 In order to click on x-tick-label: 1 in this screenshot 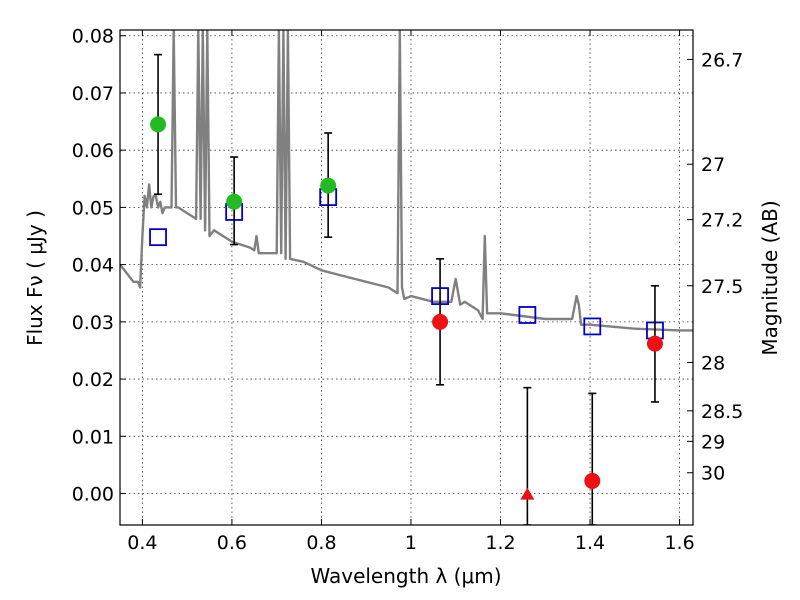, I will do `click(411, 543)`.